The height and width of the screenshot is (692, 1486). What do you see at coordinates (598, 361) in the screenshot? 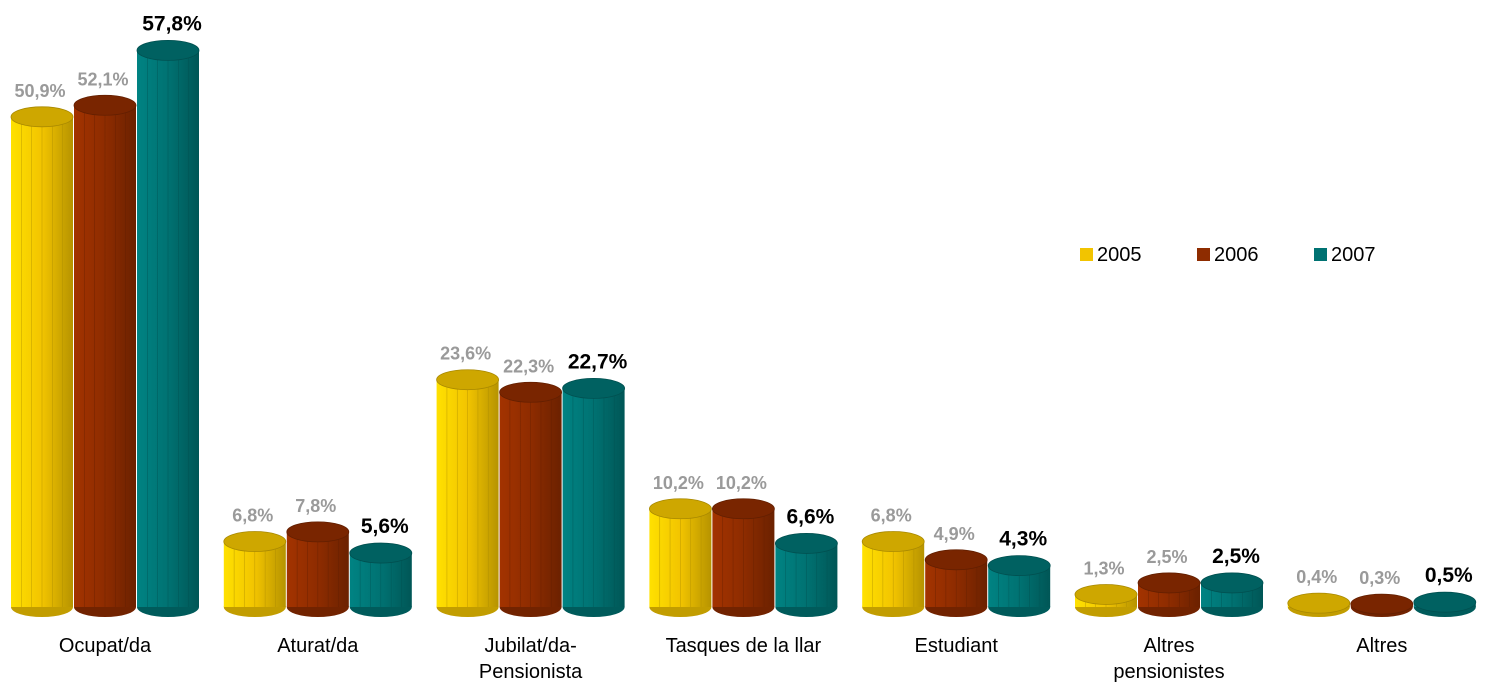
I see `data-label: 22,7%` at bounding box center [598, 361].